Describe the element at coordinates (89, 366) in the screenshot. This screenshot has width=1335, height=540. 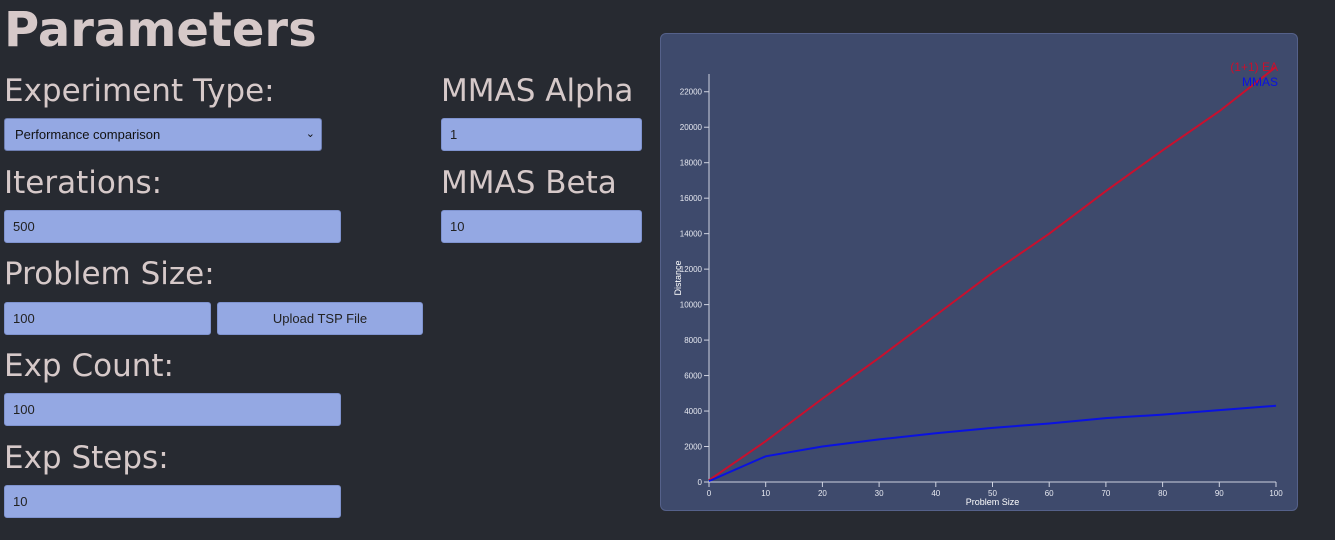
I see `exp-count-label: Exp Count:` at that location.